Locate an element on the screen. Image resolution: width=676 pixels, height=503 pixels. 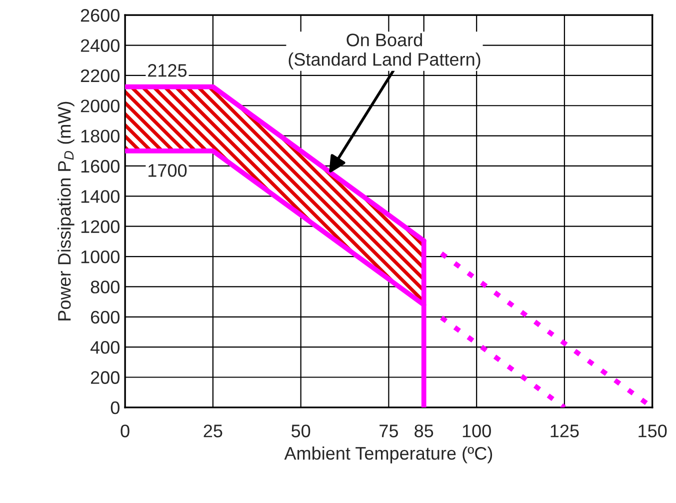
x-tick-label: 0 is located at coordinates (125, 431).